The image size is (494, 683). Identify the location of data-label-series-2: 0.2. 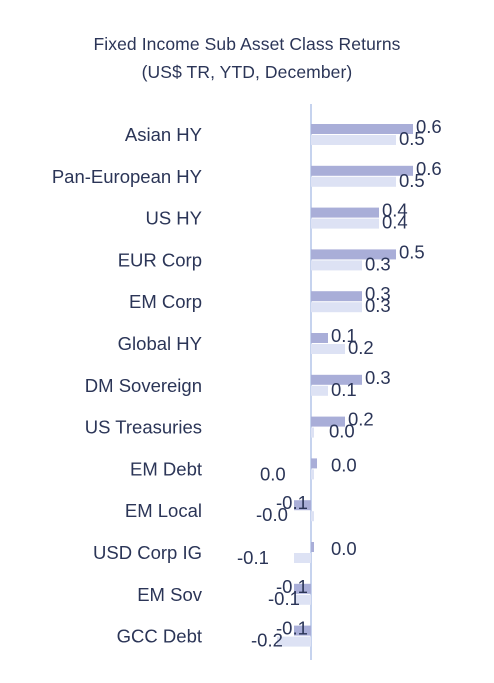
(361, 347).